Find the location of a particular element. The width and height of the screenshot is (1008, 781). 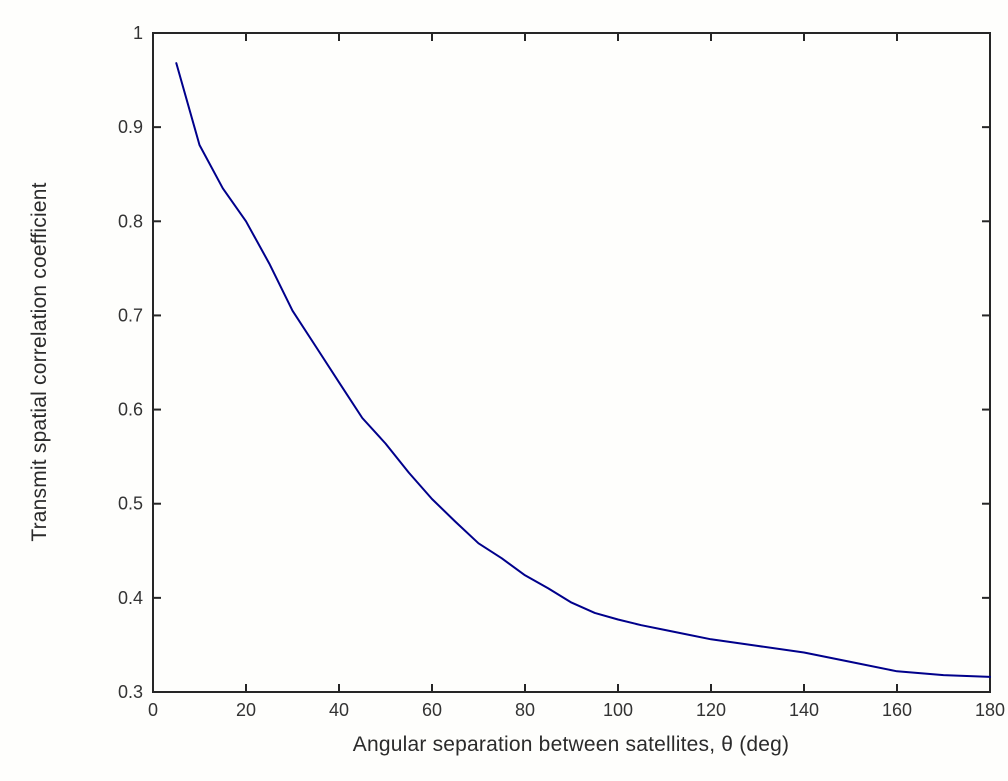

y-tick-label: 0.5 is located at coordinates (130, 504).